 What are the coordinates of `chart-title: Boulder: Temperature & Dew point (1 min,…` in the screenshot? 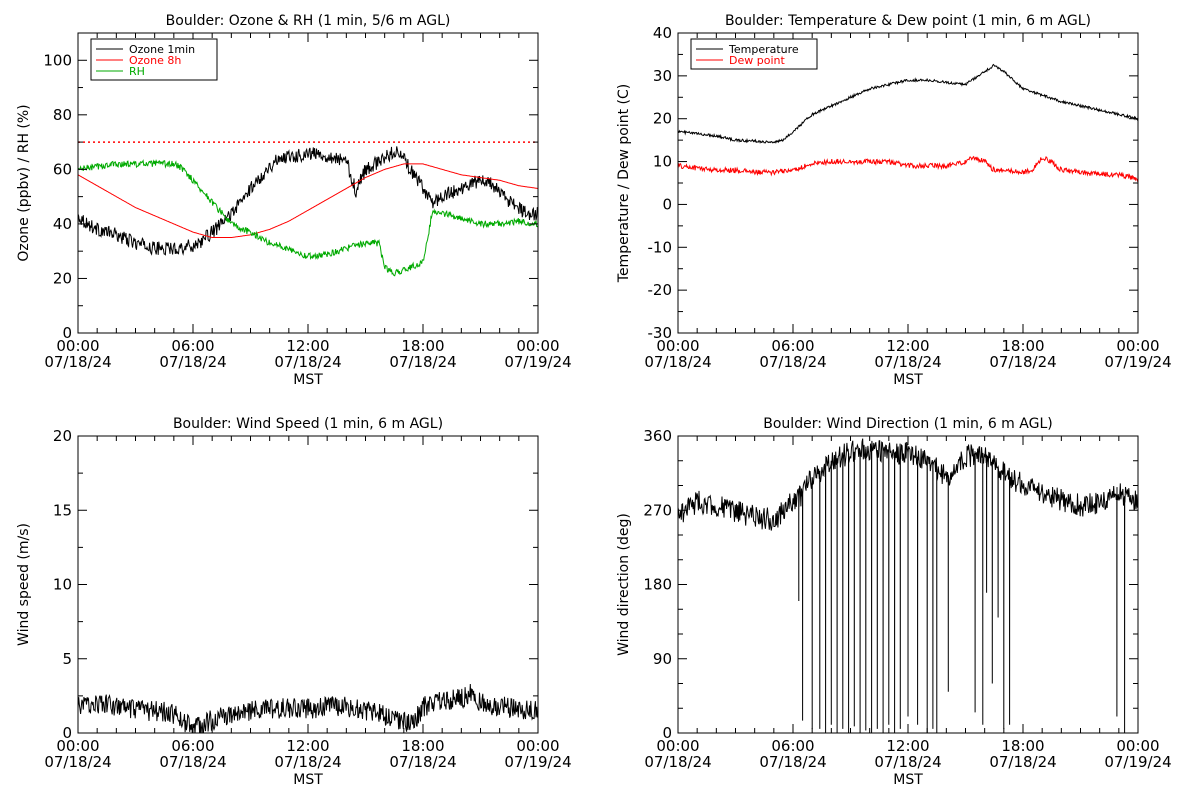 It's located at (908, 21).